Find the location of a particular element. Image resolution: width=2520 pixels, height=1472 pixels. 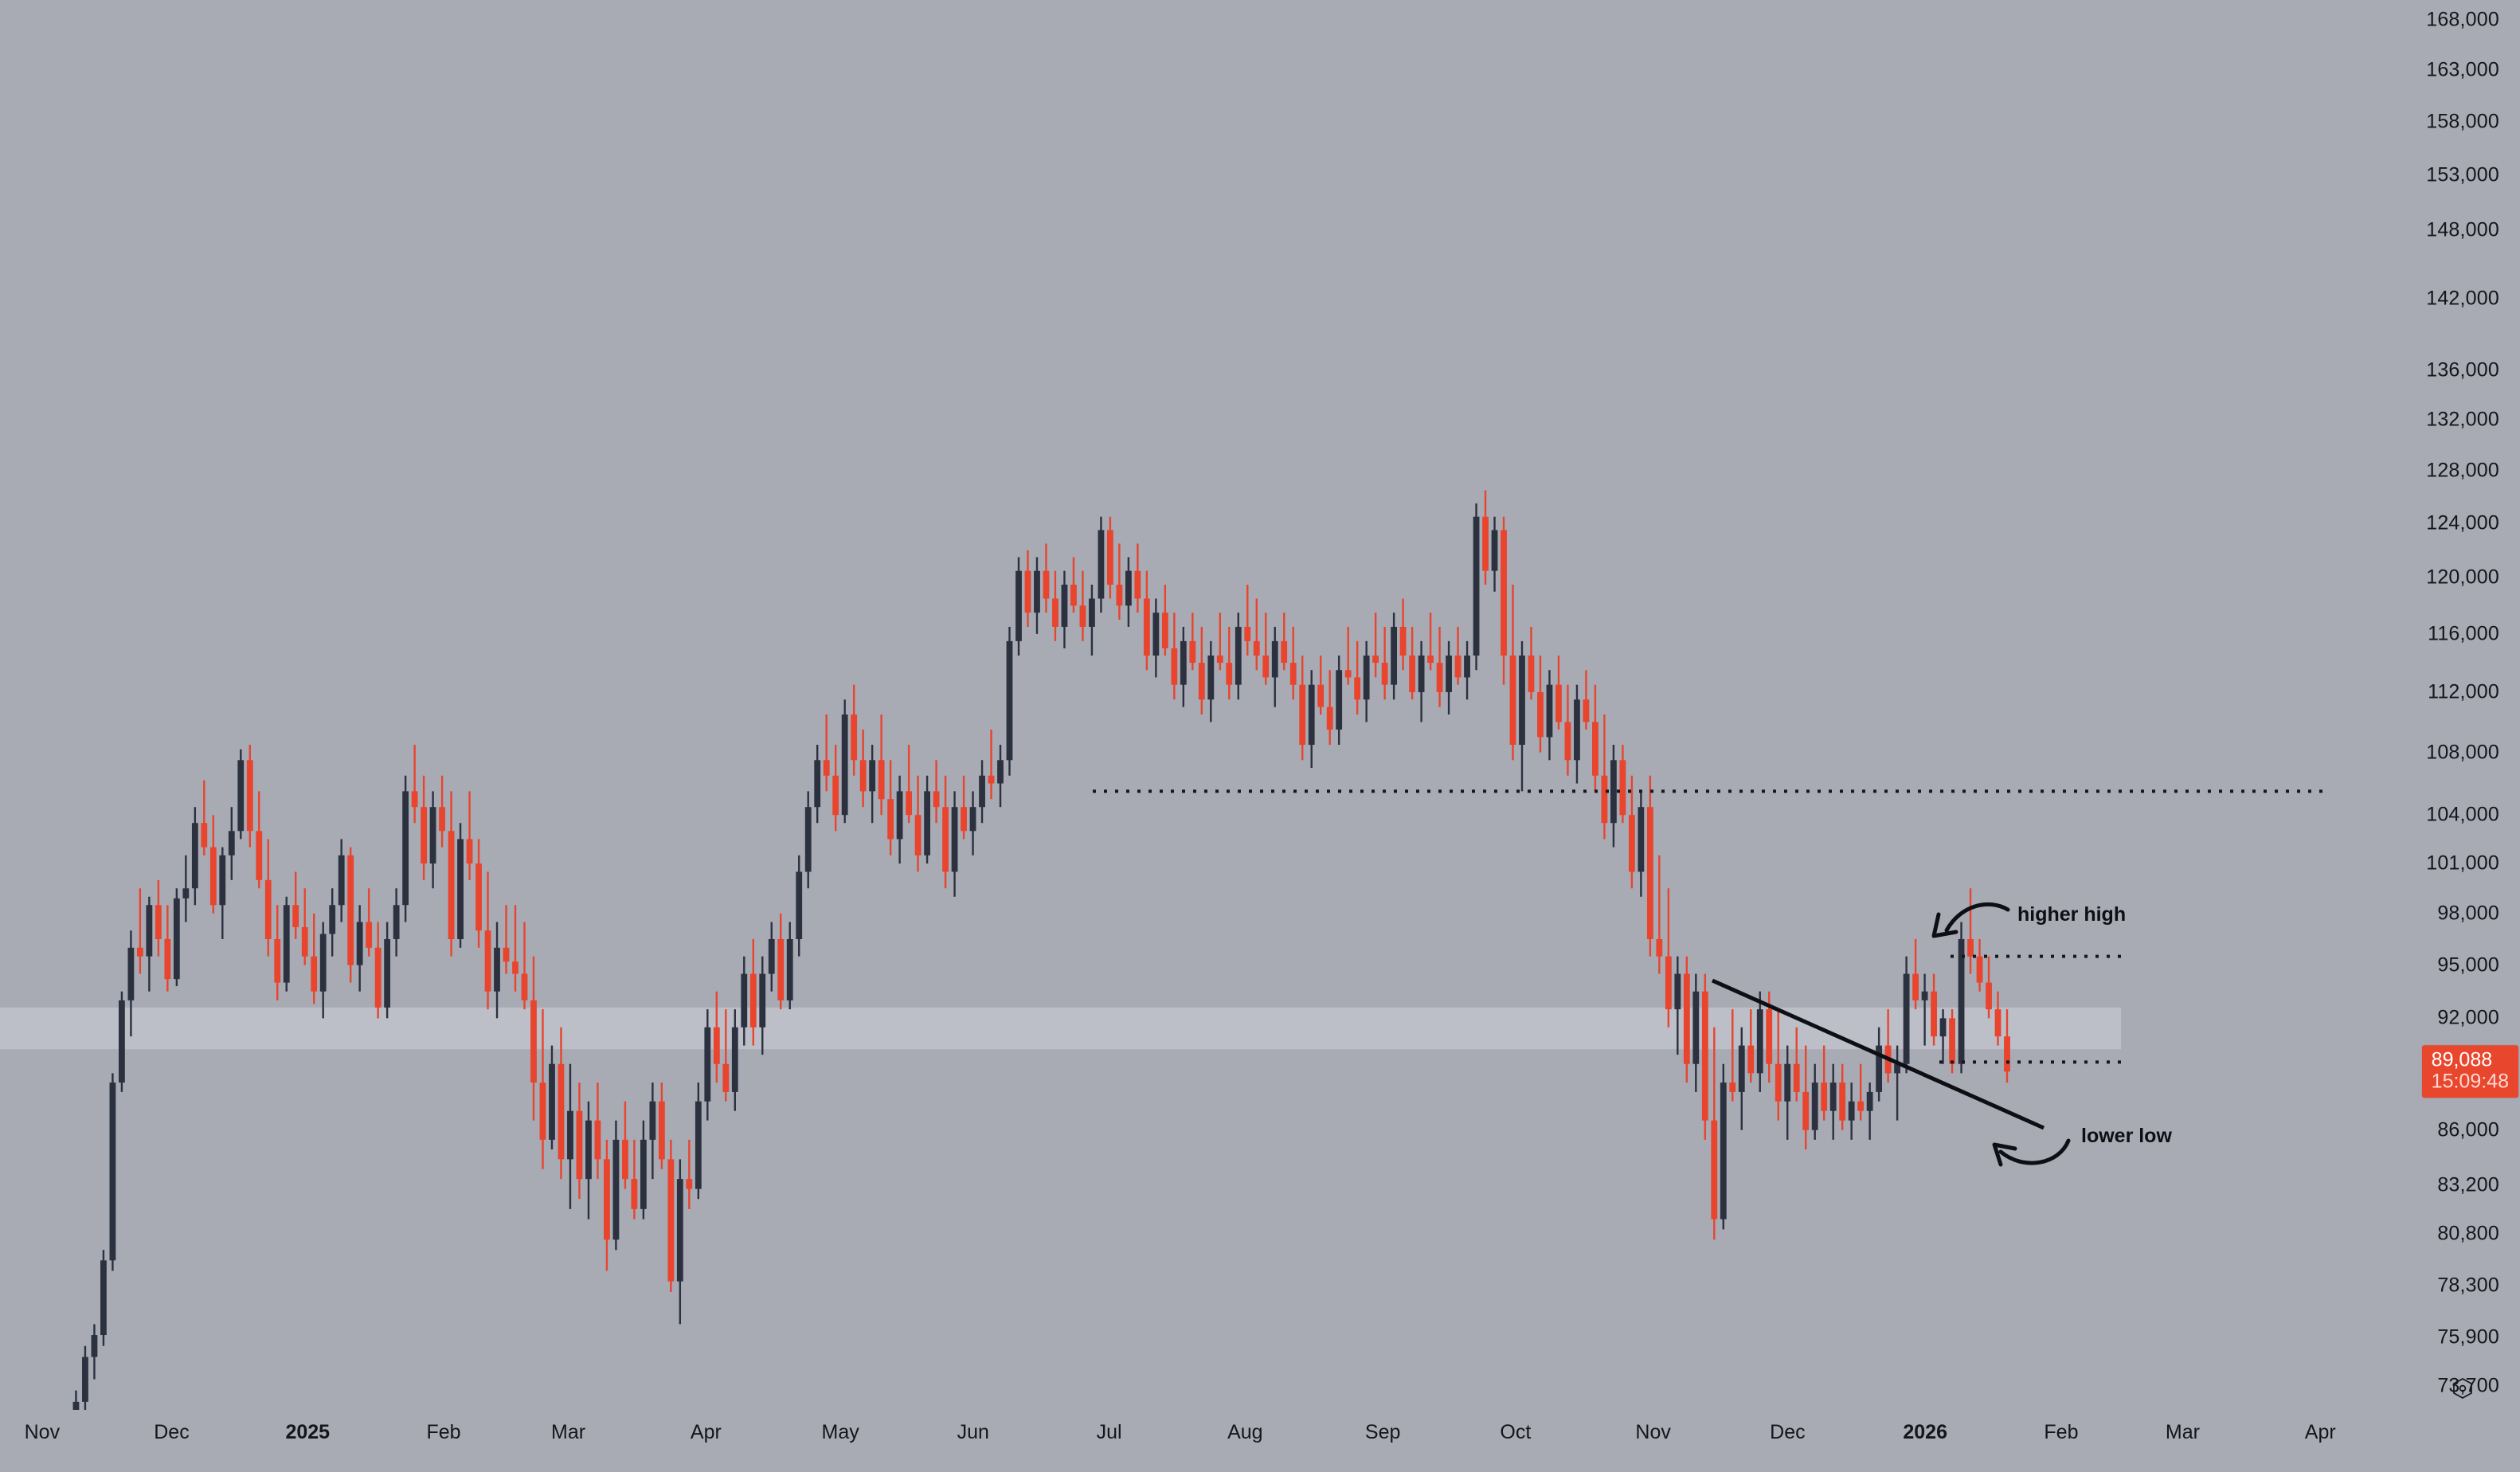

lower-low-arrow-head is located at coordinates (2004, 1154).